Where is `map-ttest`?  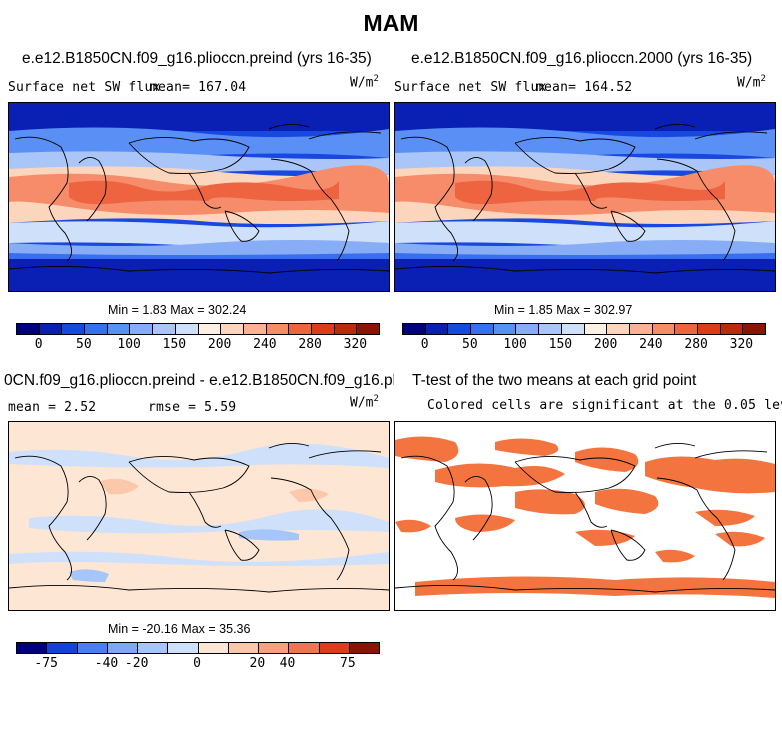 map-ttest is located at coordinates (585, 516).